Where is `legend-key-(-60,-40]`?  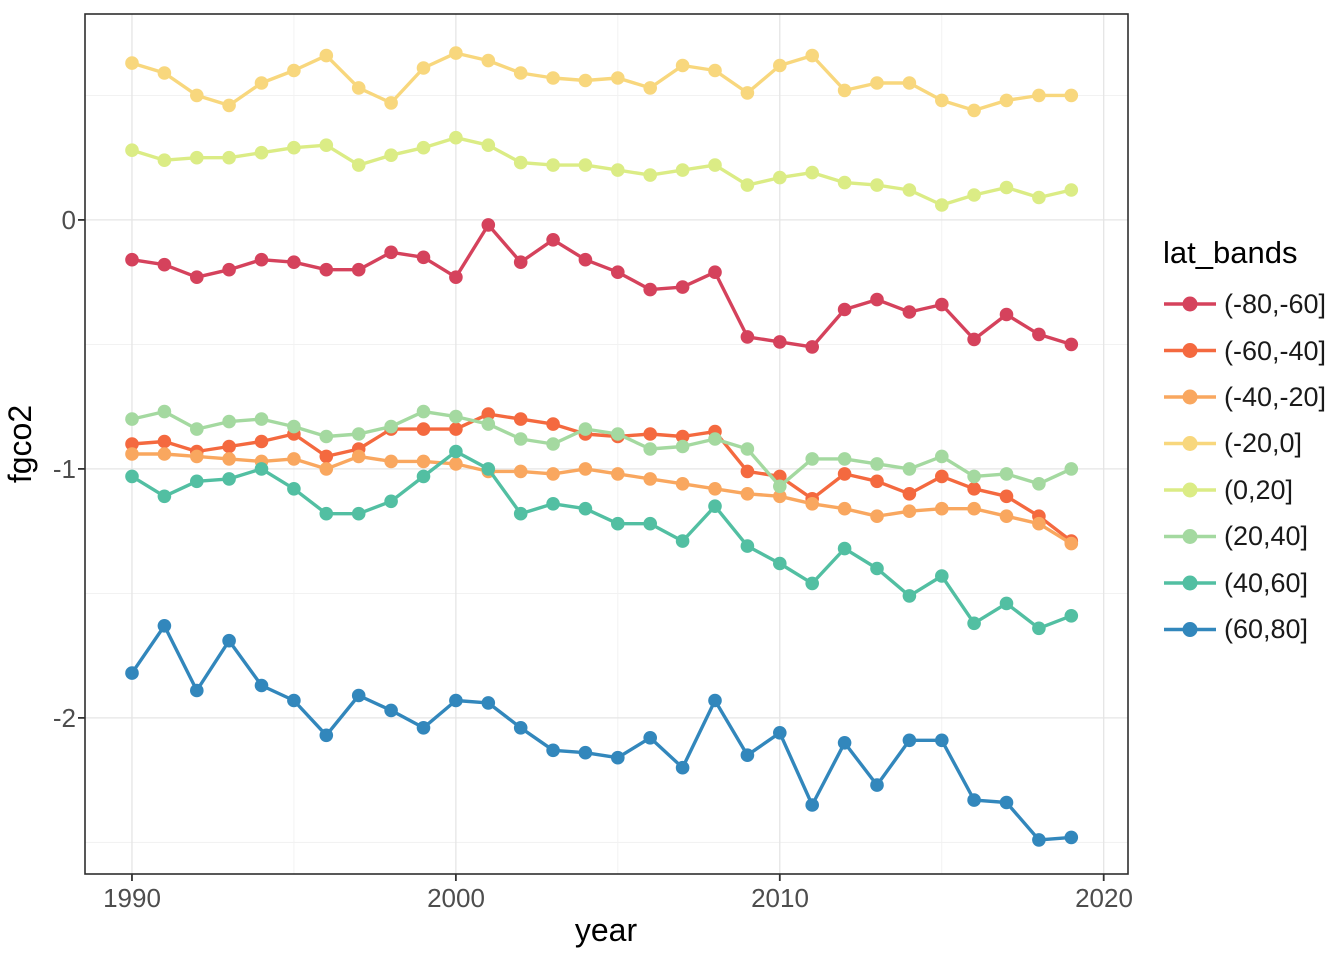
legend-key-(-60,-40] is located at coordinates (1190, 350).